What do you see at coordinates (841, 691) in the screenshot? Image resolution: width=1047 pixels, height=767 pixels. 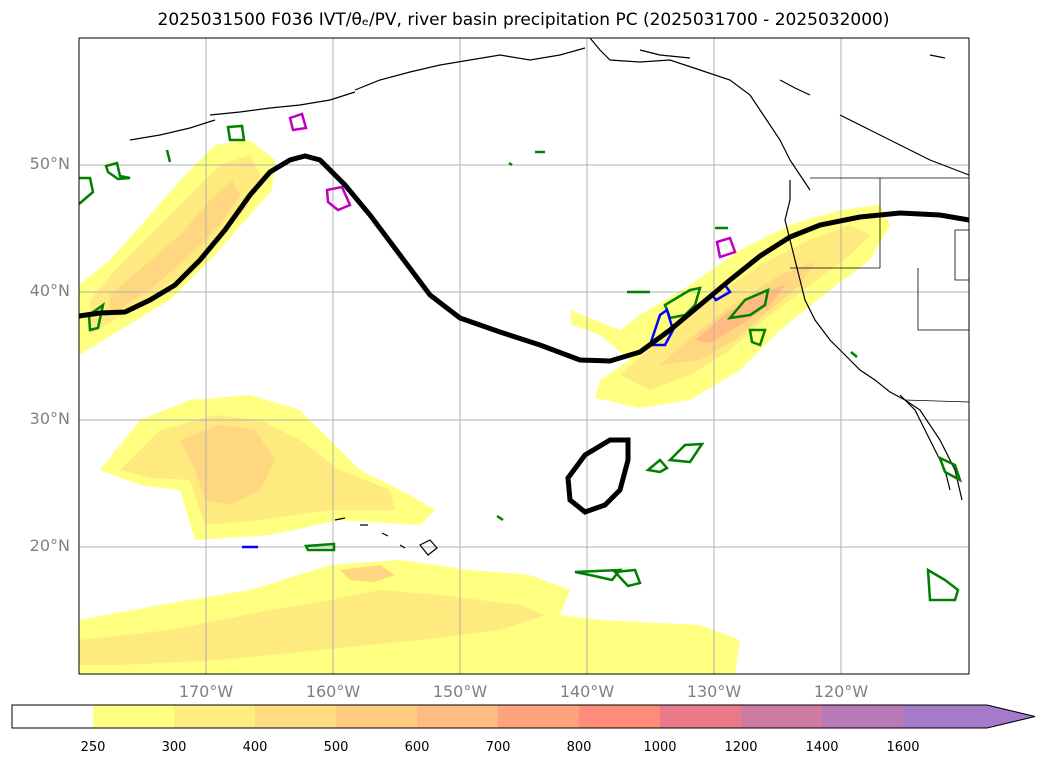 I see `lon-label: 120°W` at bounding box center [841, 691].